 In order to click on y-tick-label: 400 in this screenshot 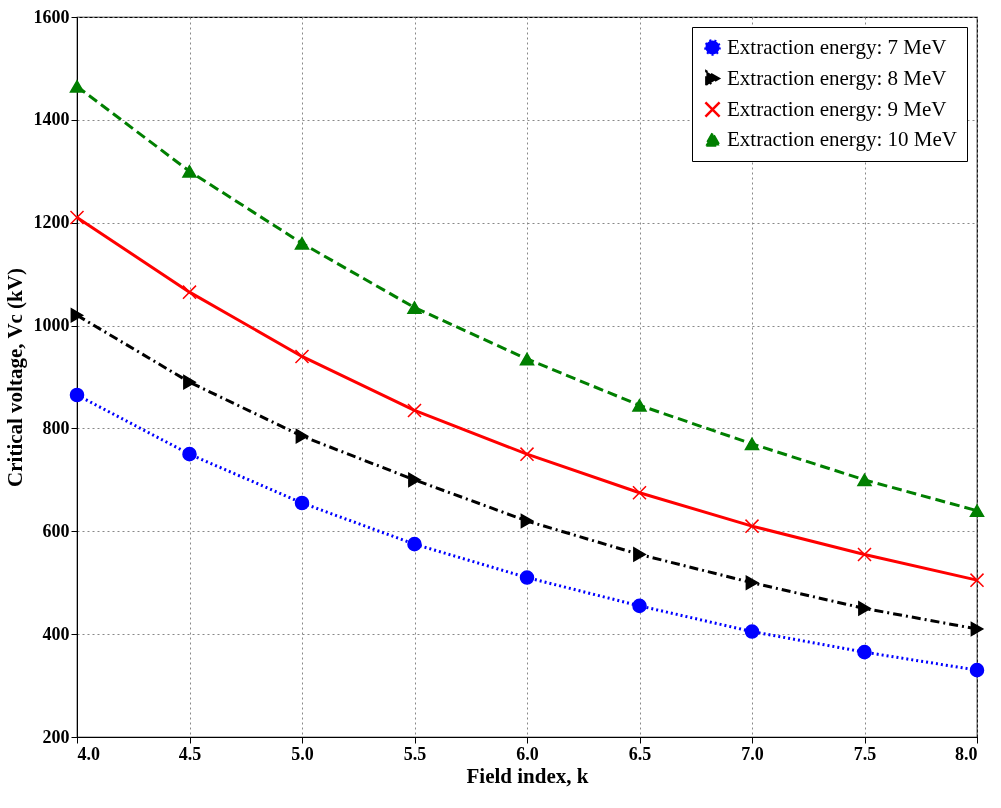, I will do `click(56, 633)`.